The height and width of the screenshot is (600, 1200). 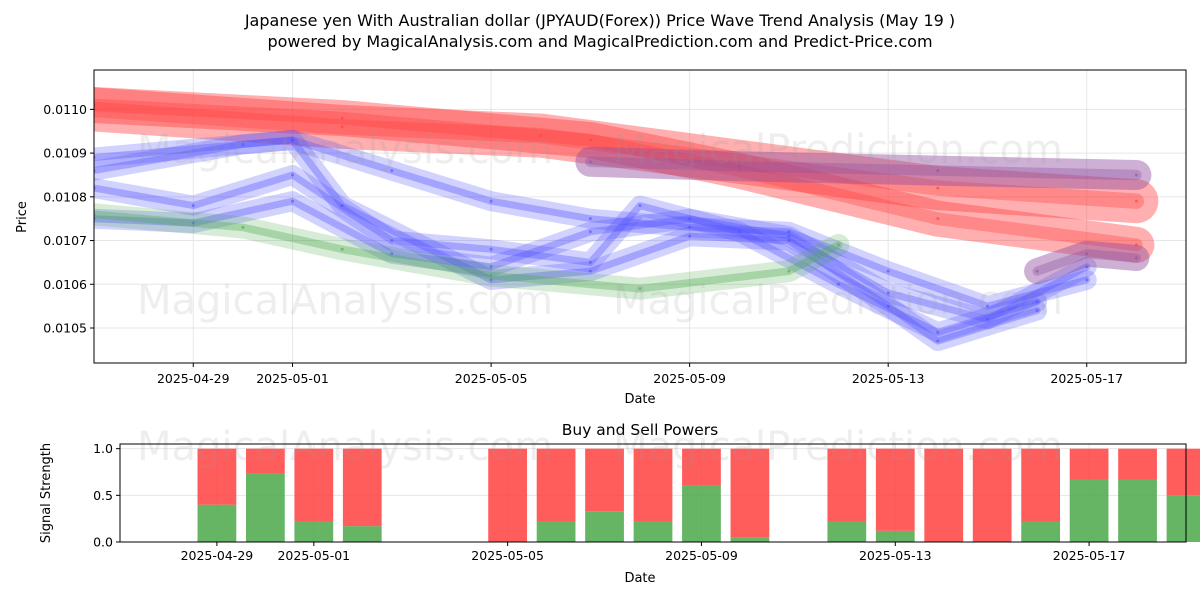 What do you see at coordinates (65, 240) in the screenshot?
I see `price-y-tick-label: 0.0107` at bounding box center [65, 240].